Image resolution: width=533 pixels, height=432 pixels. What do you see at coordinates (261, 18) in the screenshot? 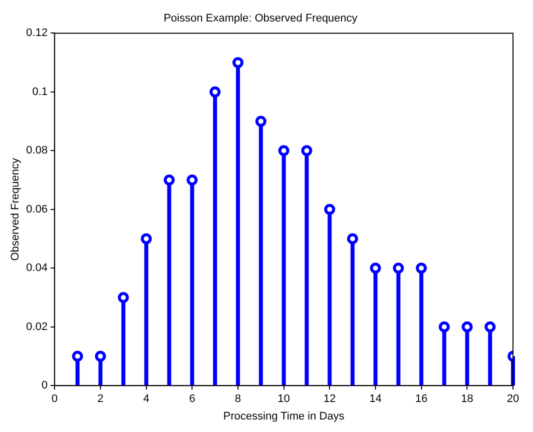
I see `chart-title: Poisson Example: Observed Frequency` at bounding box center [261, 18].